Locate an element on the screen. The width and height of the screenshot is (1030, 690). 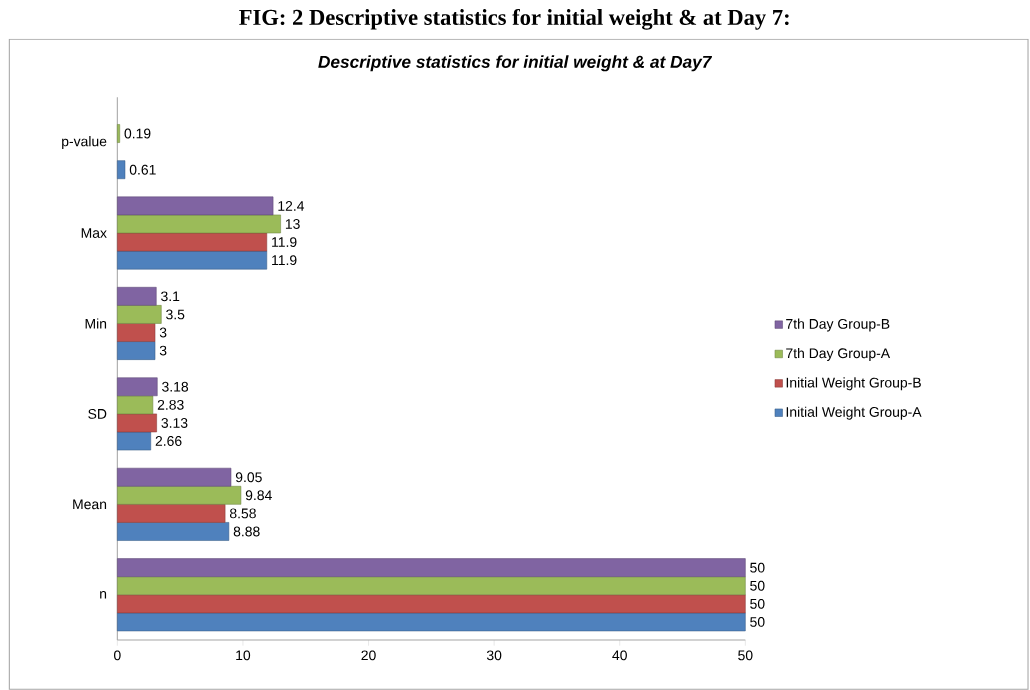
y-tick-label: p-value is located at coordinates (84, 143).